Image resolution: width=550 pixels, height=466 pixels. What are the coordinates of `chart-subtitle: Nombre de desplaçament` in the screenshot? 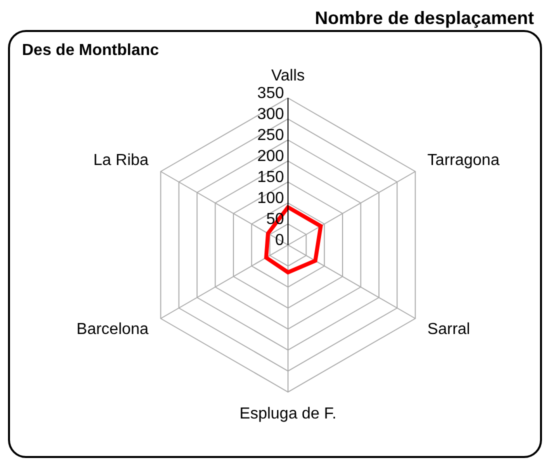 It's located at (424, 18).